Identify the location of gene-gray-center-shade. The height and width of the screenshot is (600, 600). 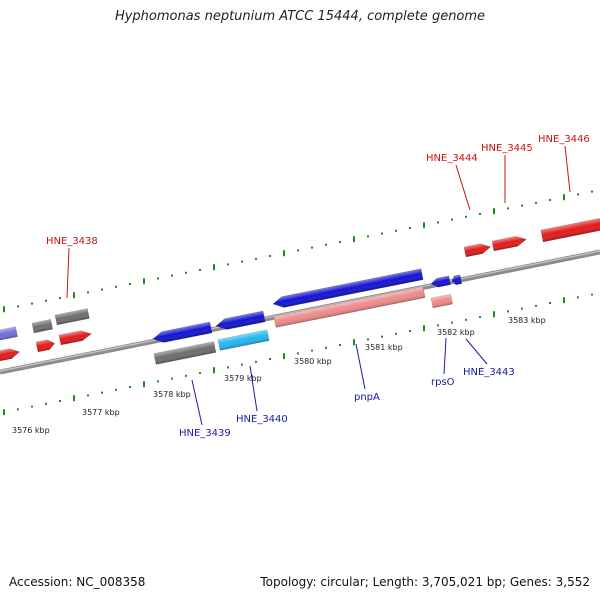
(184, 353).